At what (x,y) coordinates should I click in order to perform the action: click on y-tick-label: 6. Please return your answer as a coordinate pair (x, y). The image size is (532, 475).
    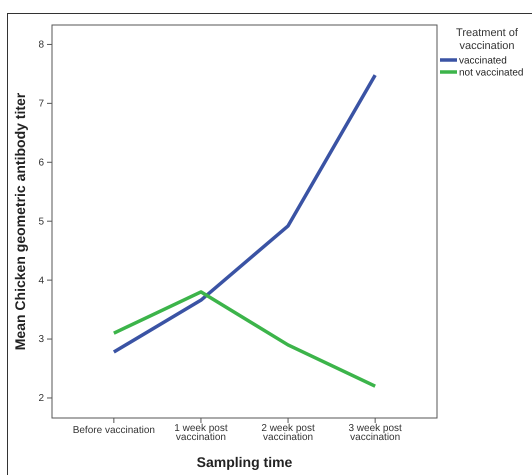
    Looking at the image, I should click on (41, 162).